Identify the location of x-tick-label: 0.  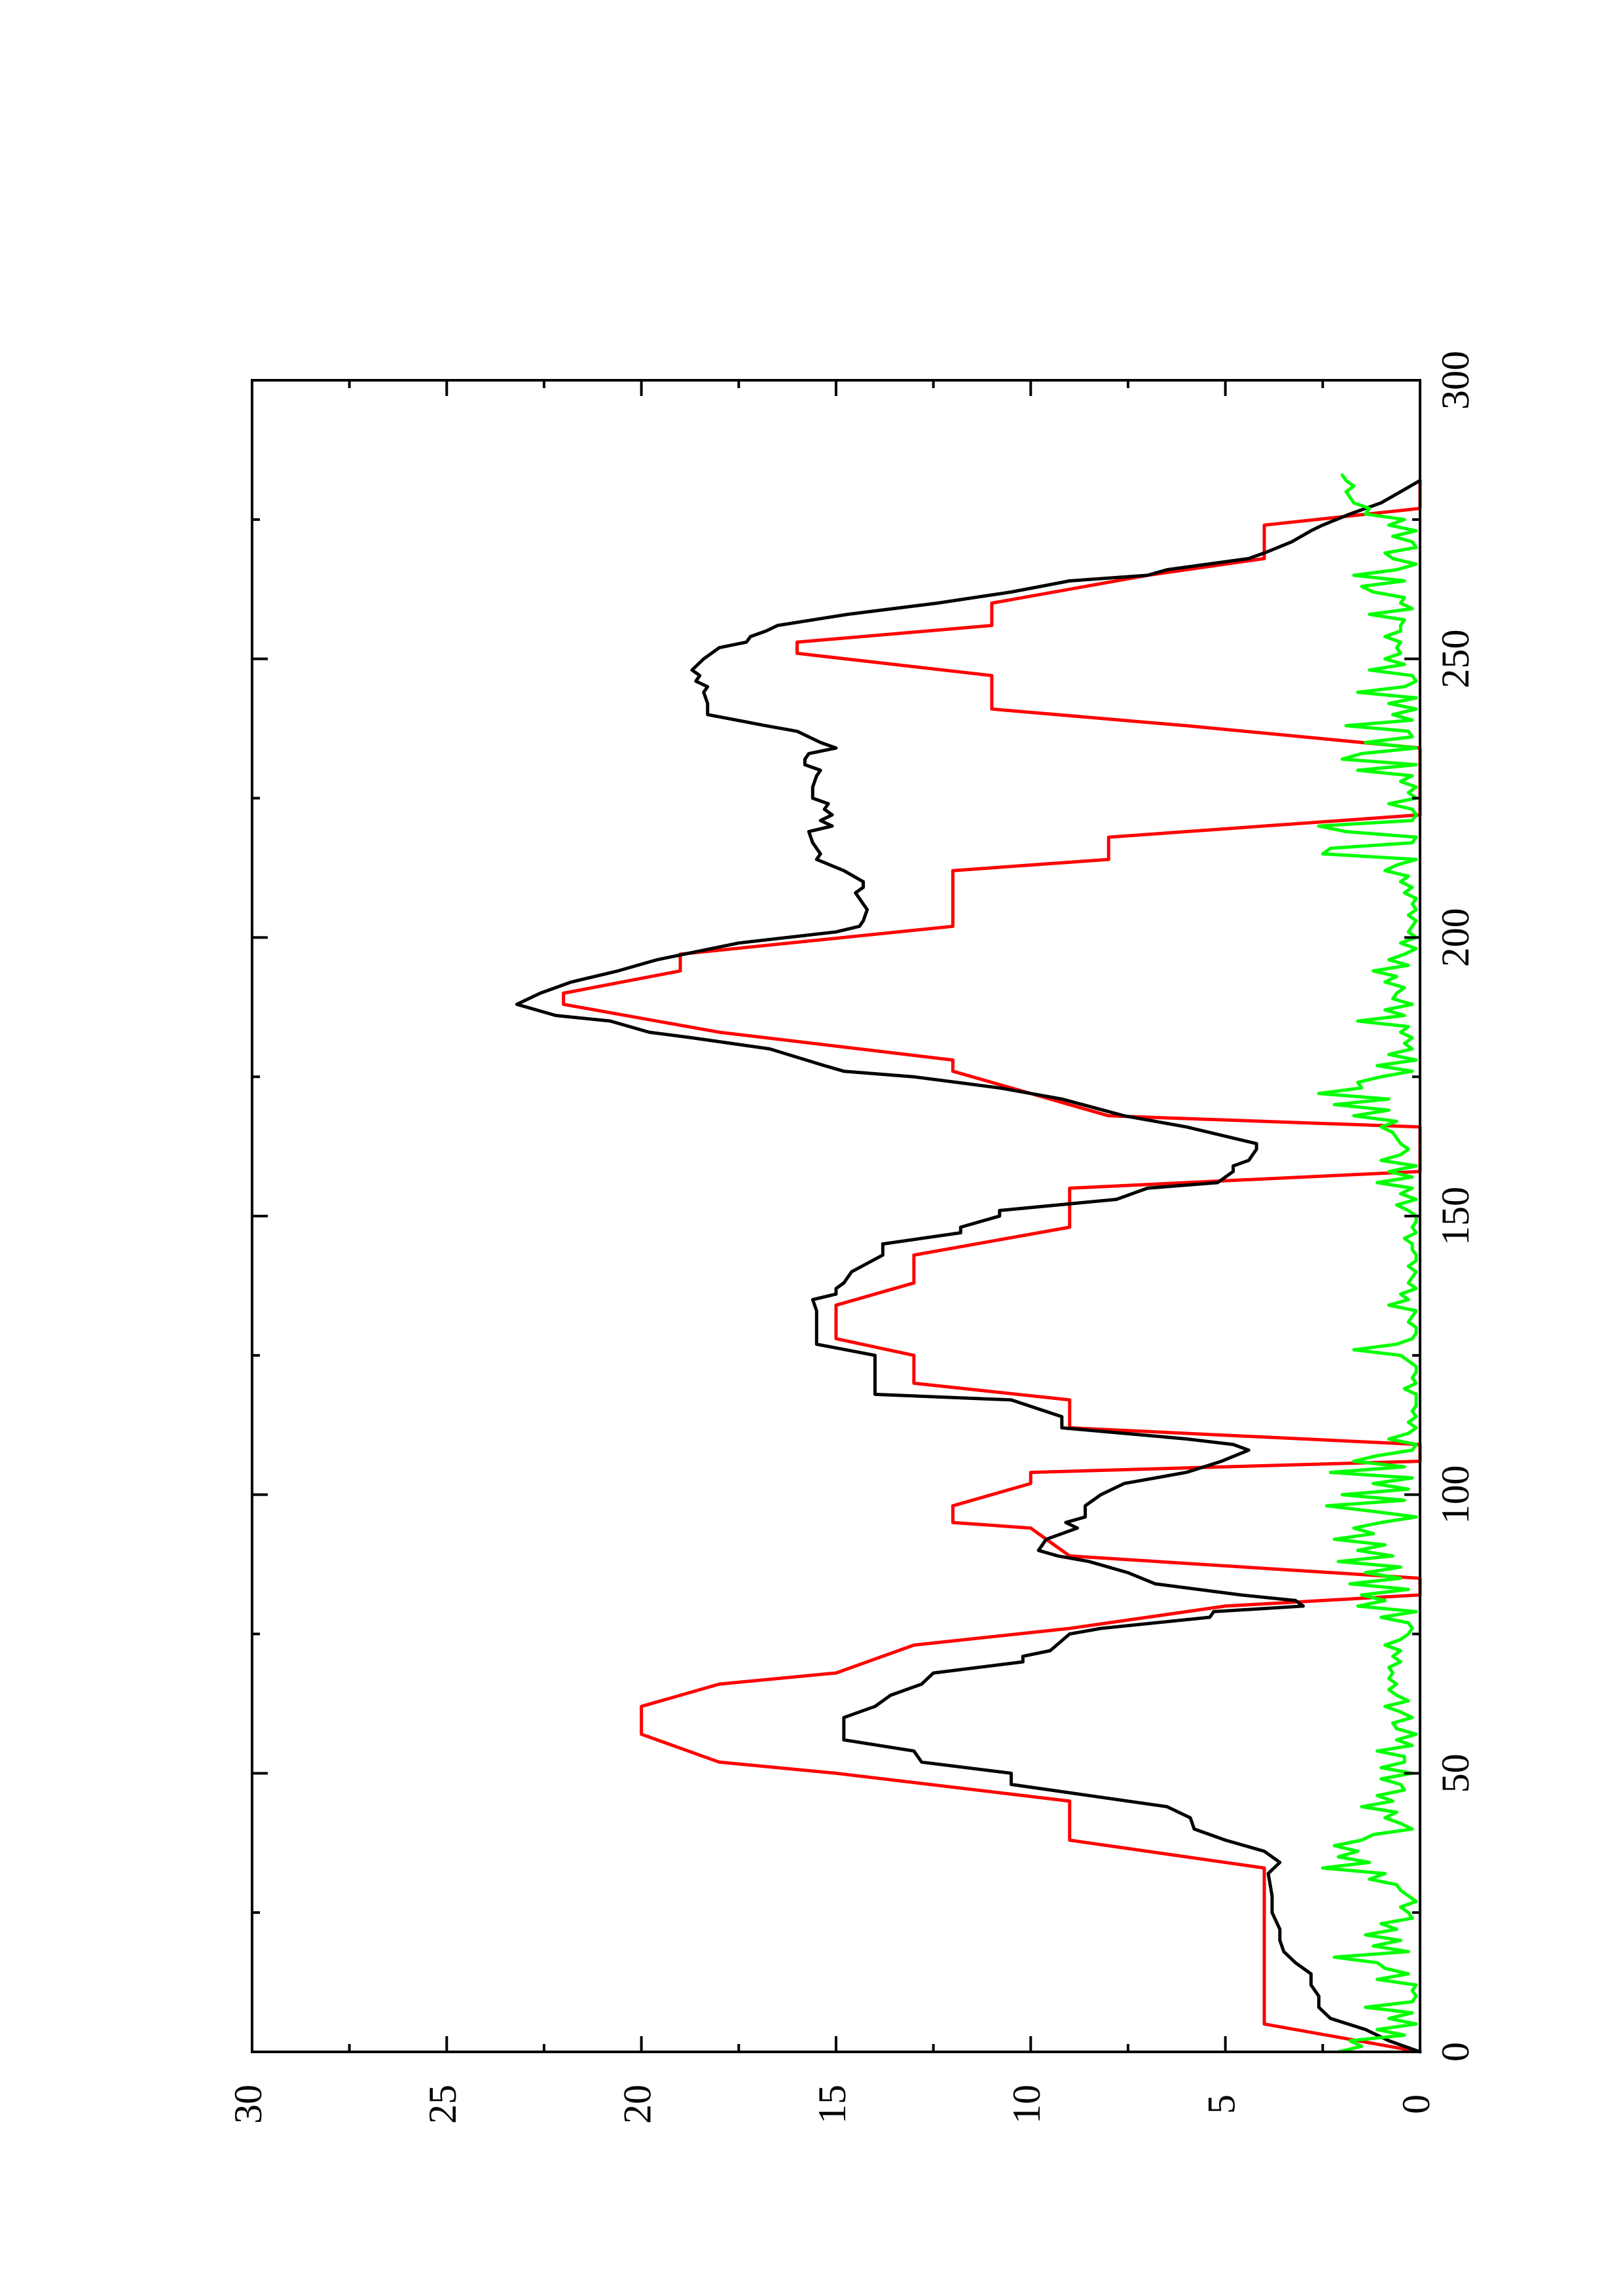
(1455, 2052).